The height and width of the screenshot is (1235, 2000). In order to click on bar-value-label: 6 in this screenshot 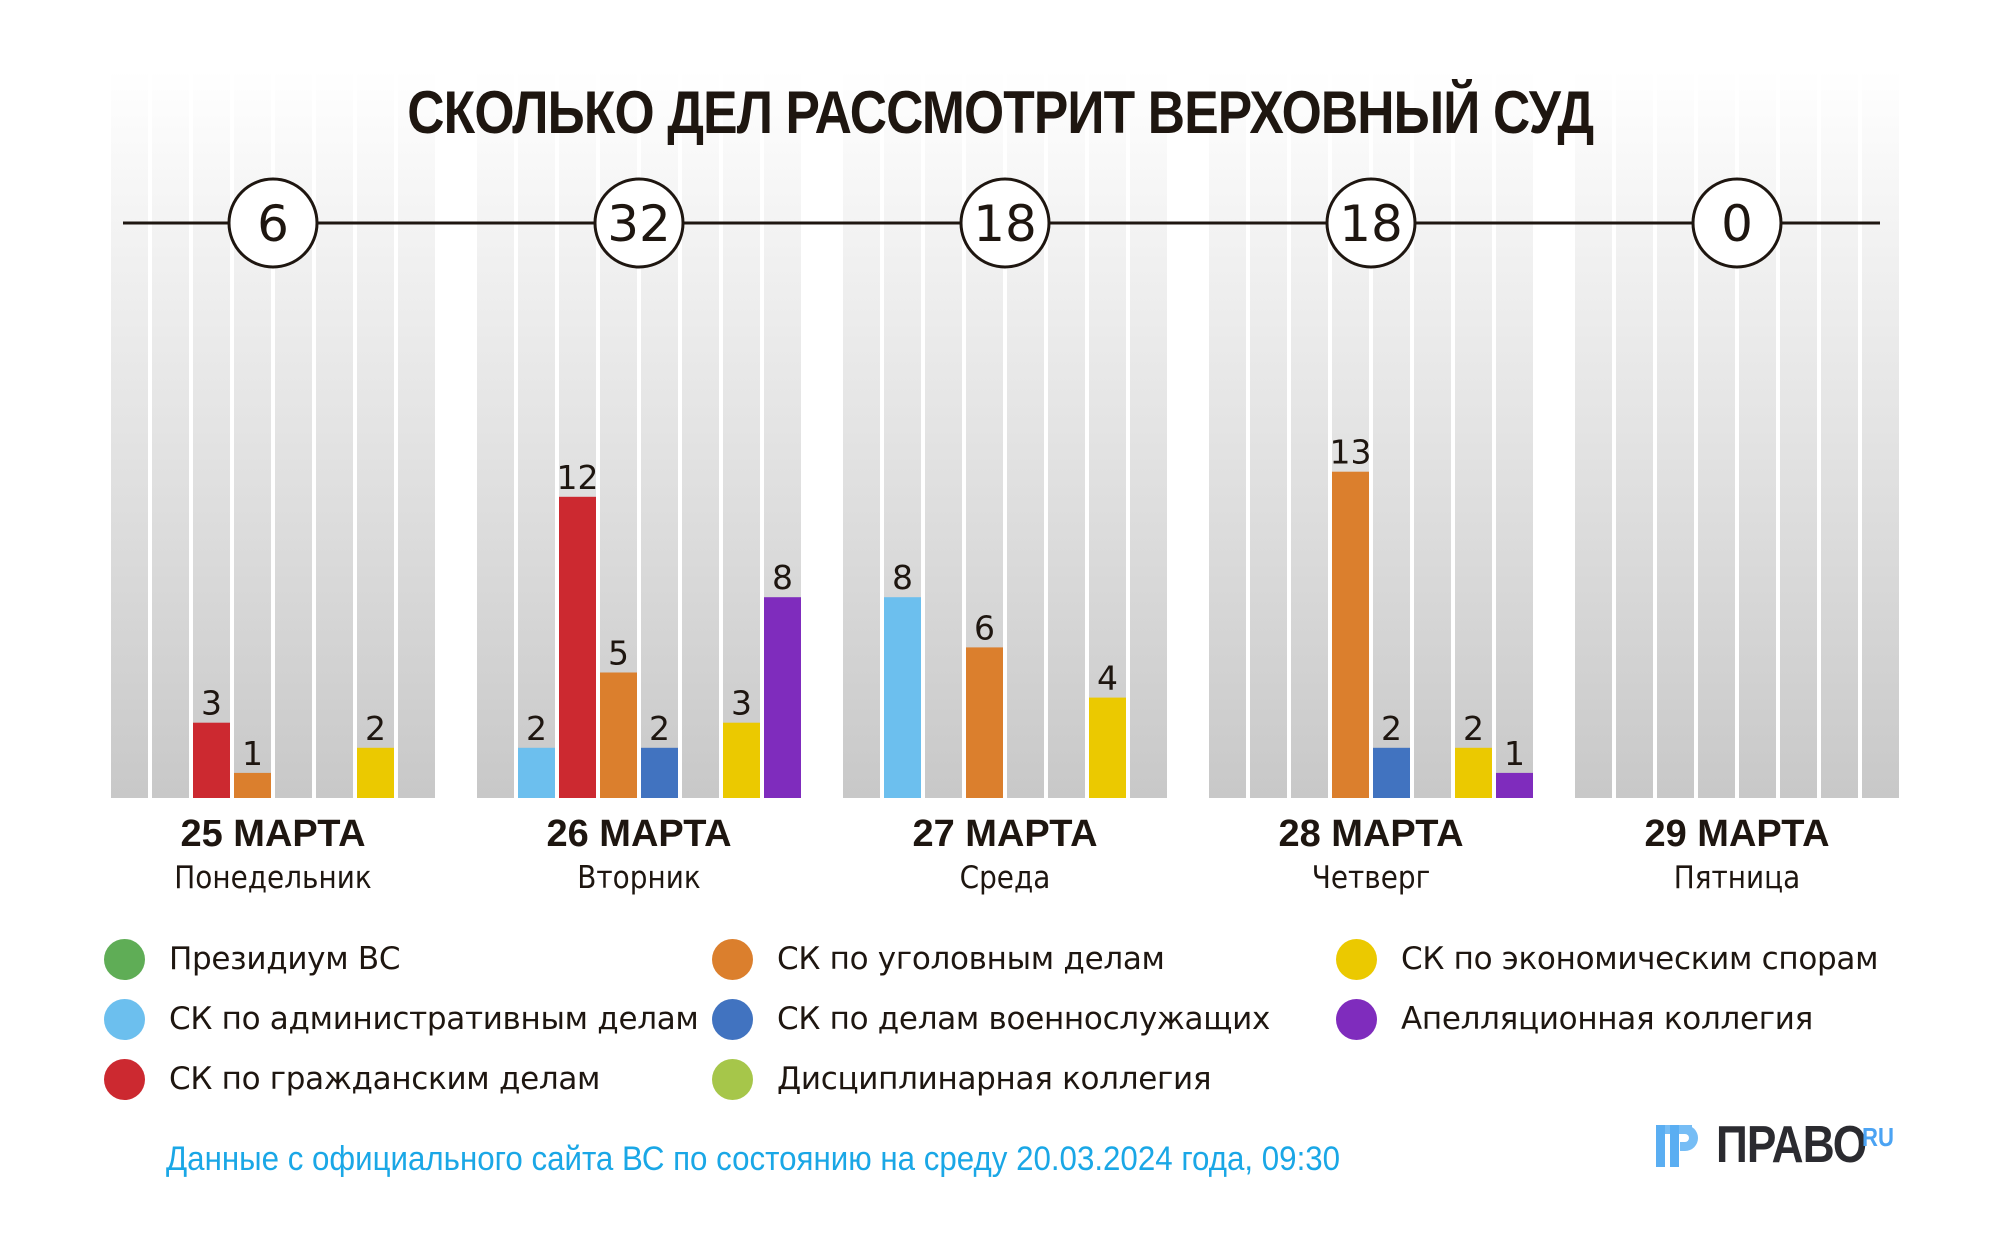, I will do `click(984, 627)`.